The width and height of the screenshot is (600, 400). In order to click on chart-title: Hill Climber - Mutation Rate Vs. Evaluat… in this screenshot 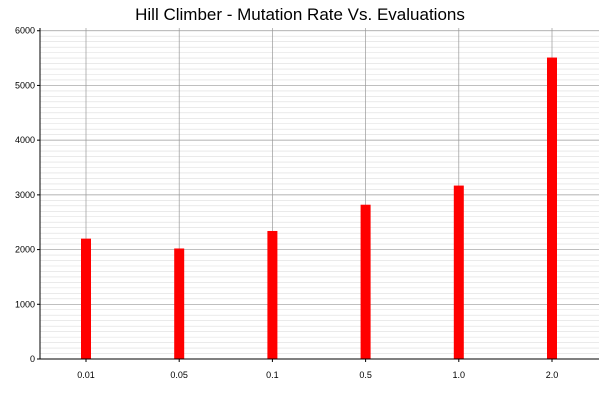, I will do `click(300, 14)`.